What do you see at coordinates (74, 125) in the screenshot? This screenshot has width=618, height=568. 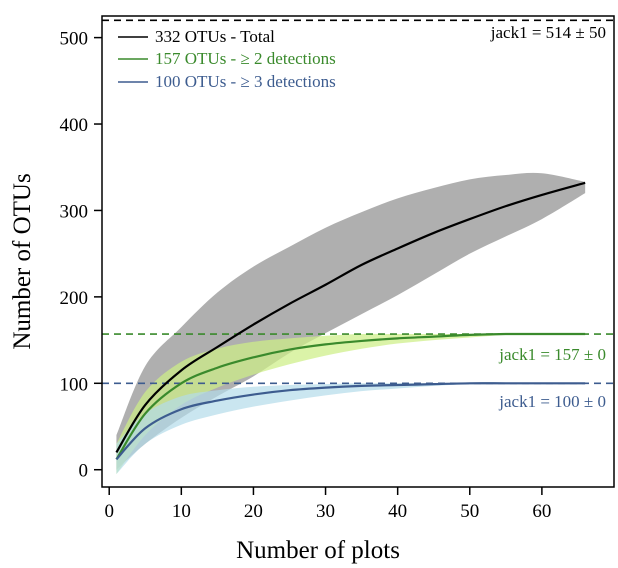 I see `y-tick-label: 400` at bounding box center [74, 125].